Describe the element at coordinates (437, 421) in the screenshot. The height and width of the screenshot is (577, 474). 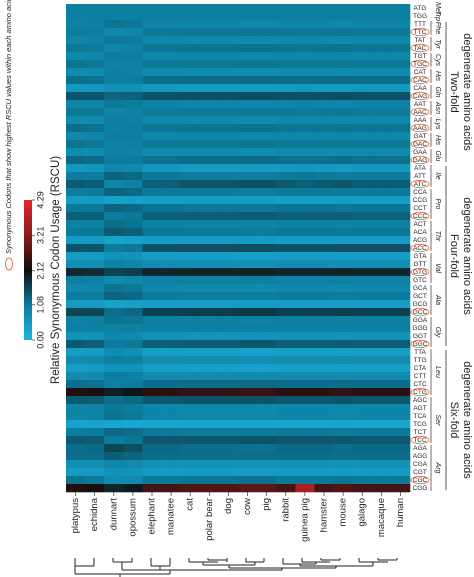
I see `amino-acid-label: Ser` at that location.